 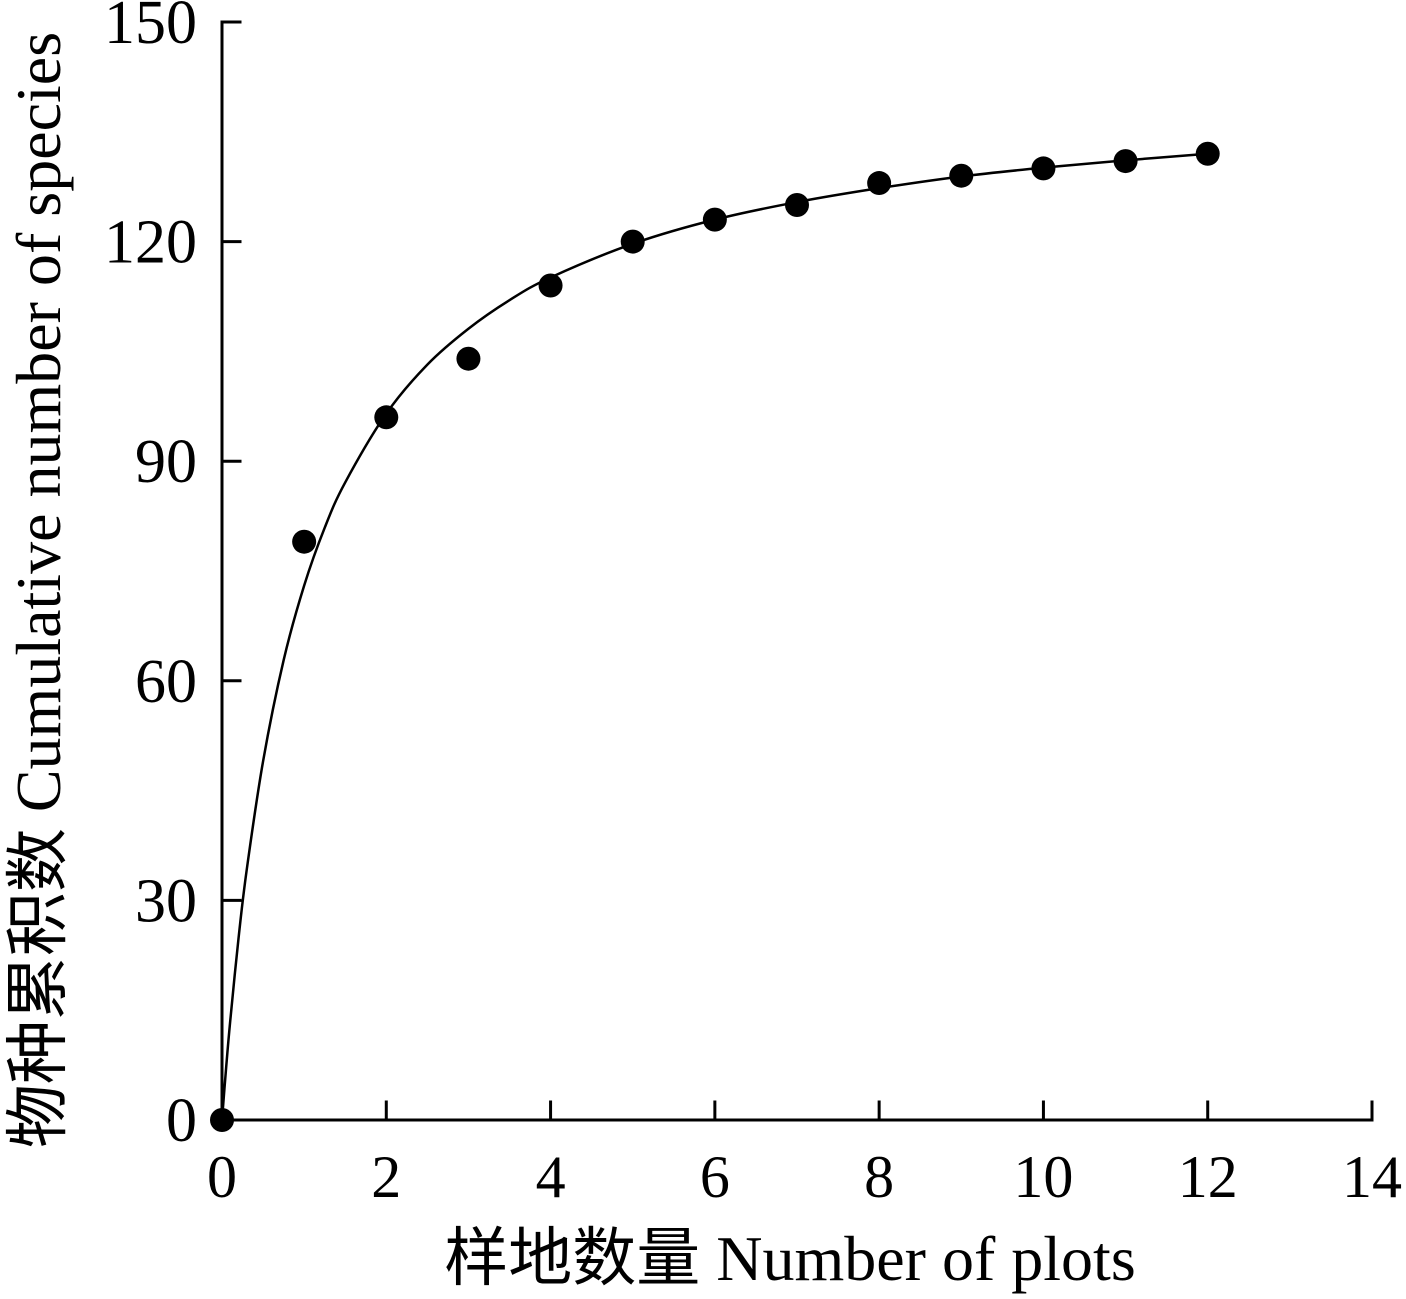 I want to click on x-tick-label: 14, so click(x=1372, y=1177).